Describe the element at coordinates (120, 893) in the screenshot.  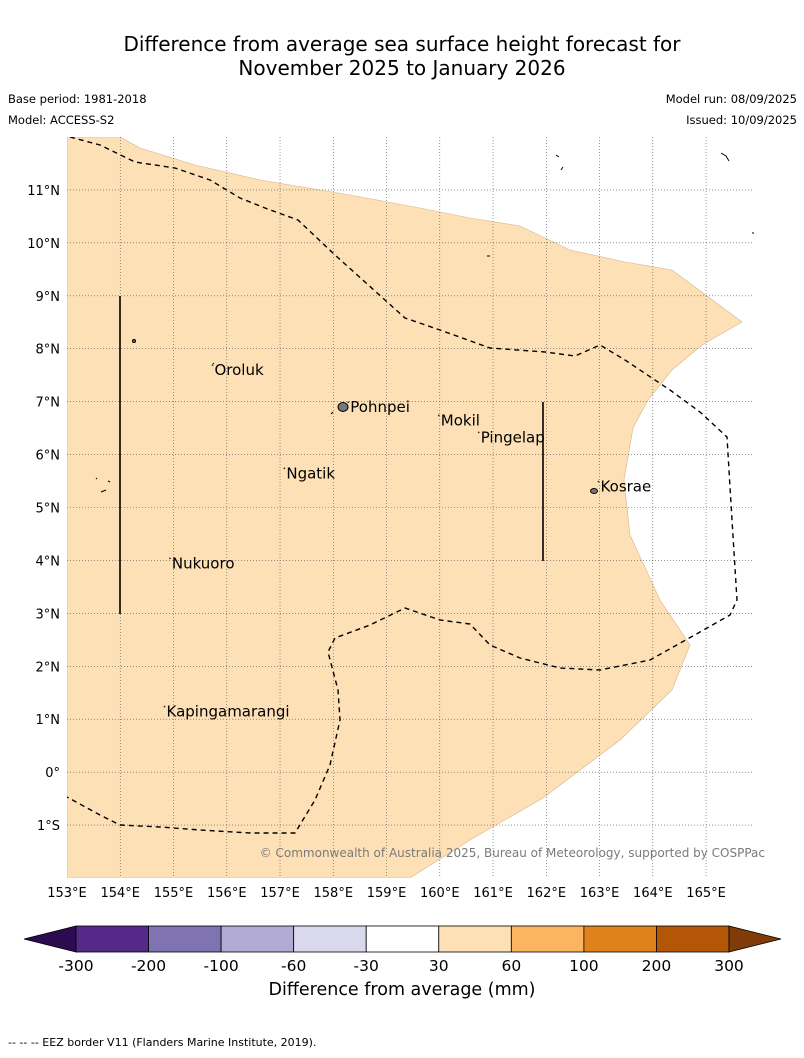
I see `longitude-tick-label: 154°E` at that location.